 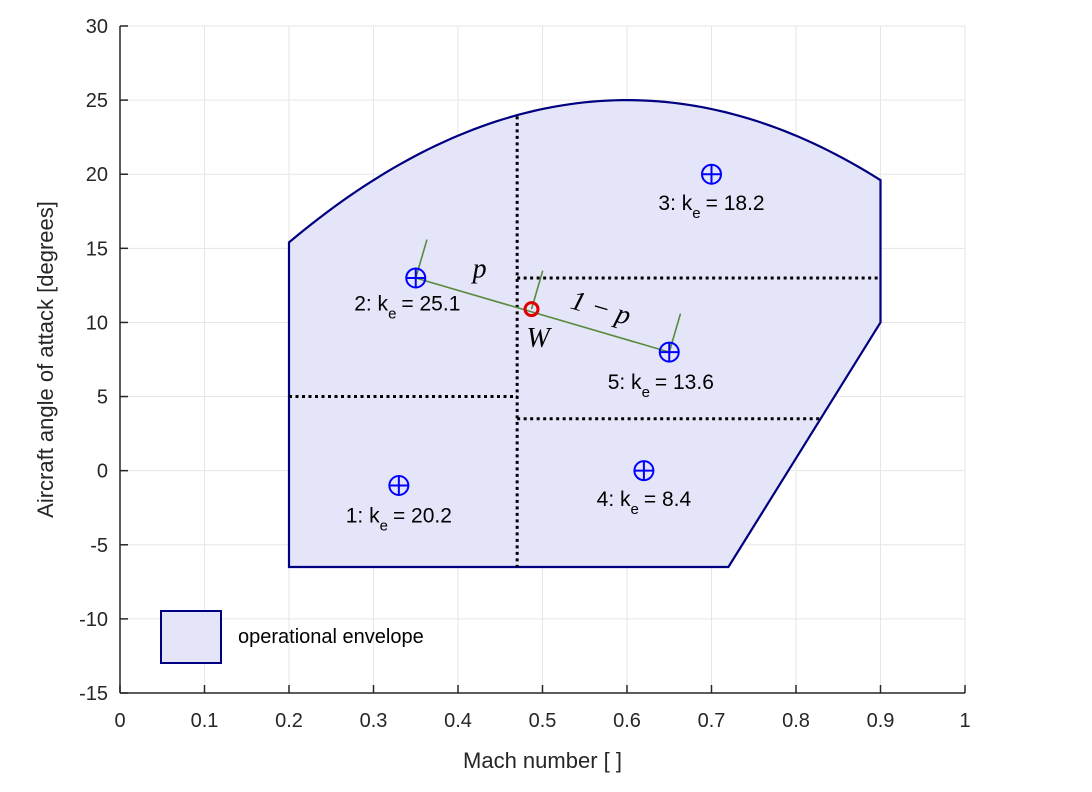 I want to click on legend-swatch, so click(x=191, y=637).